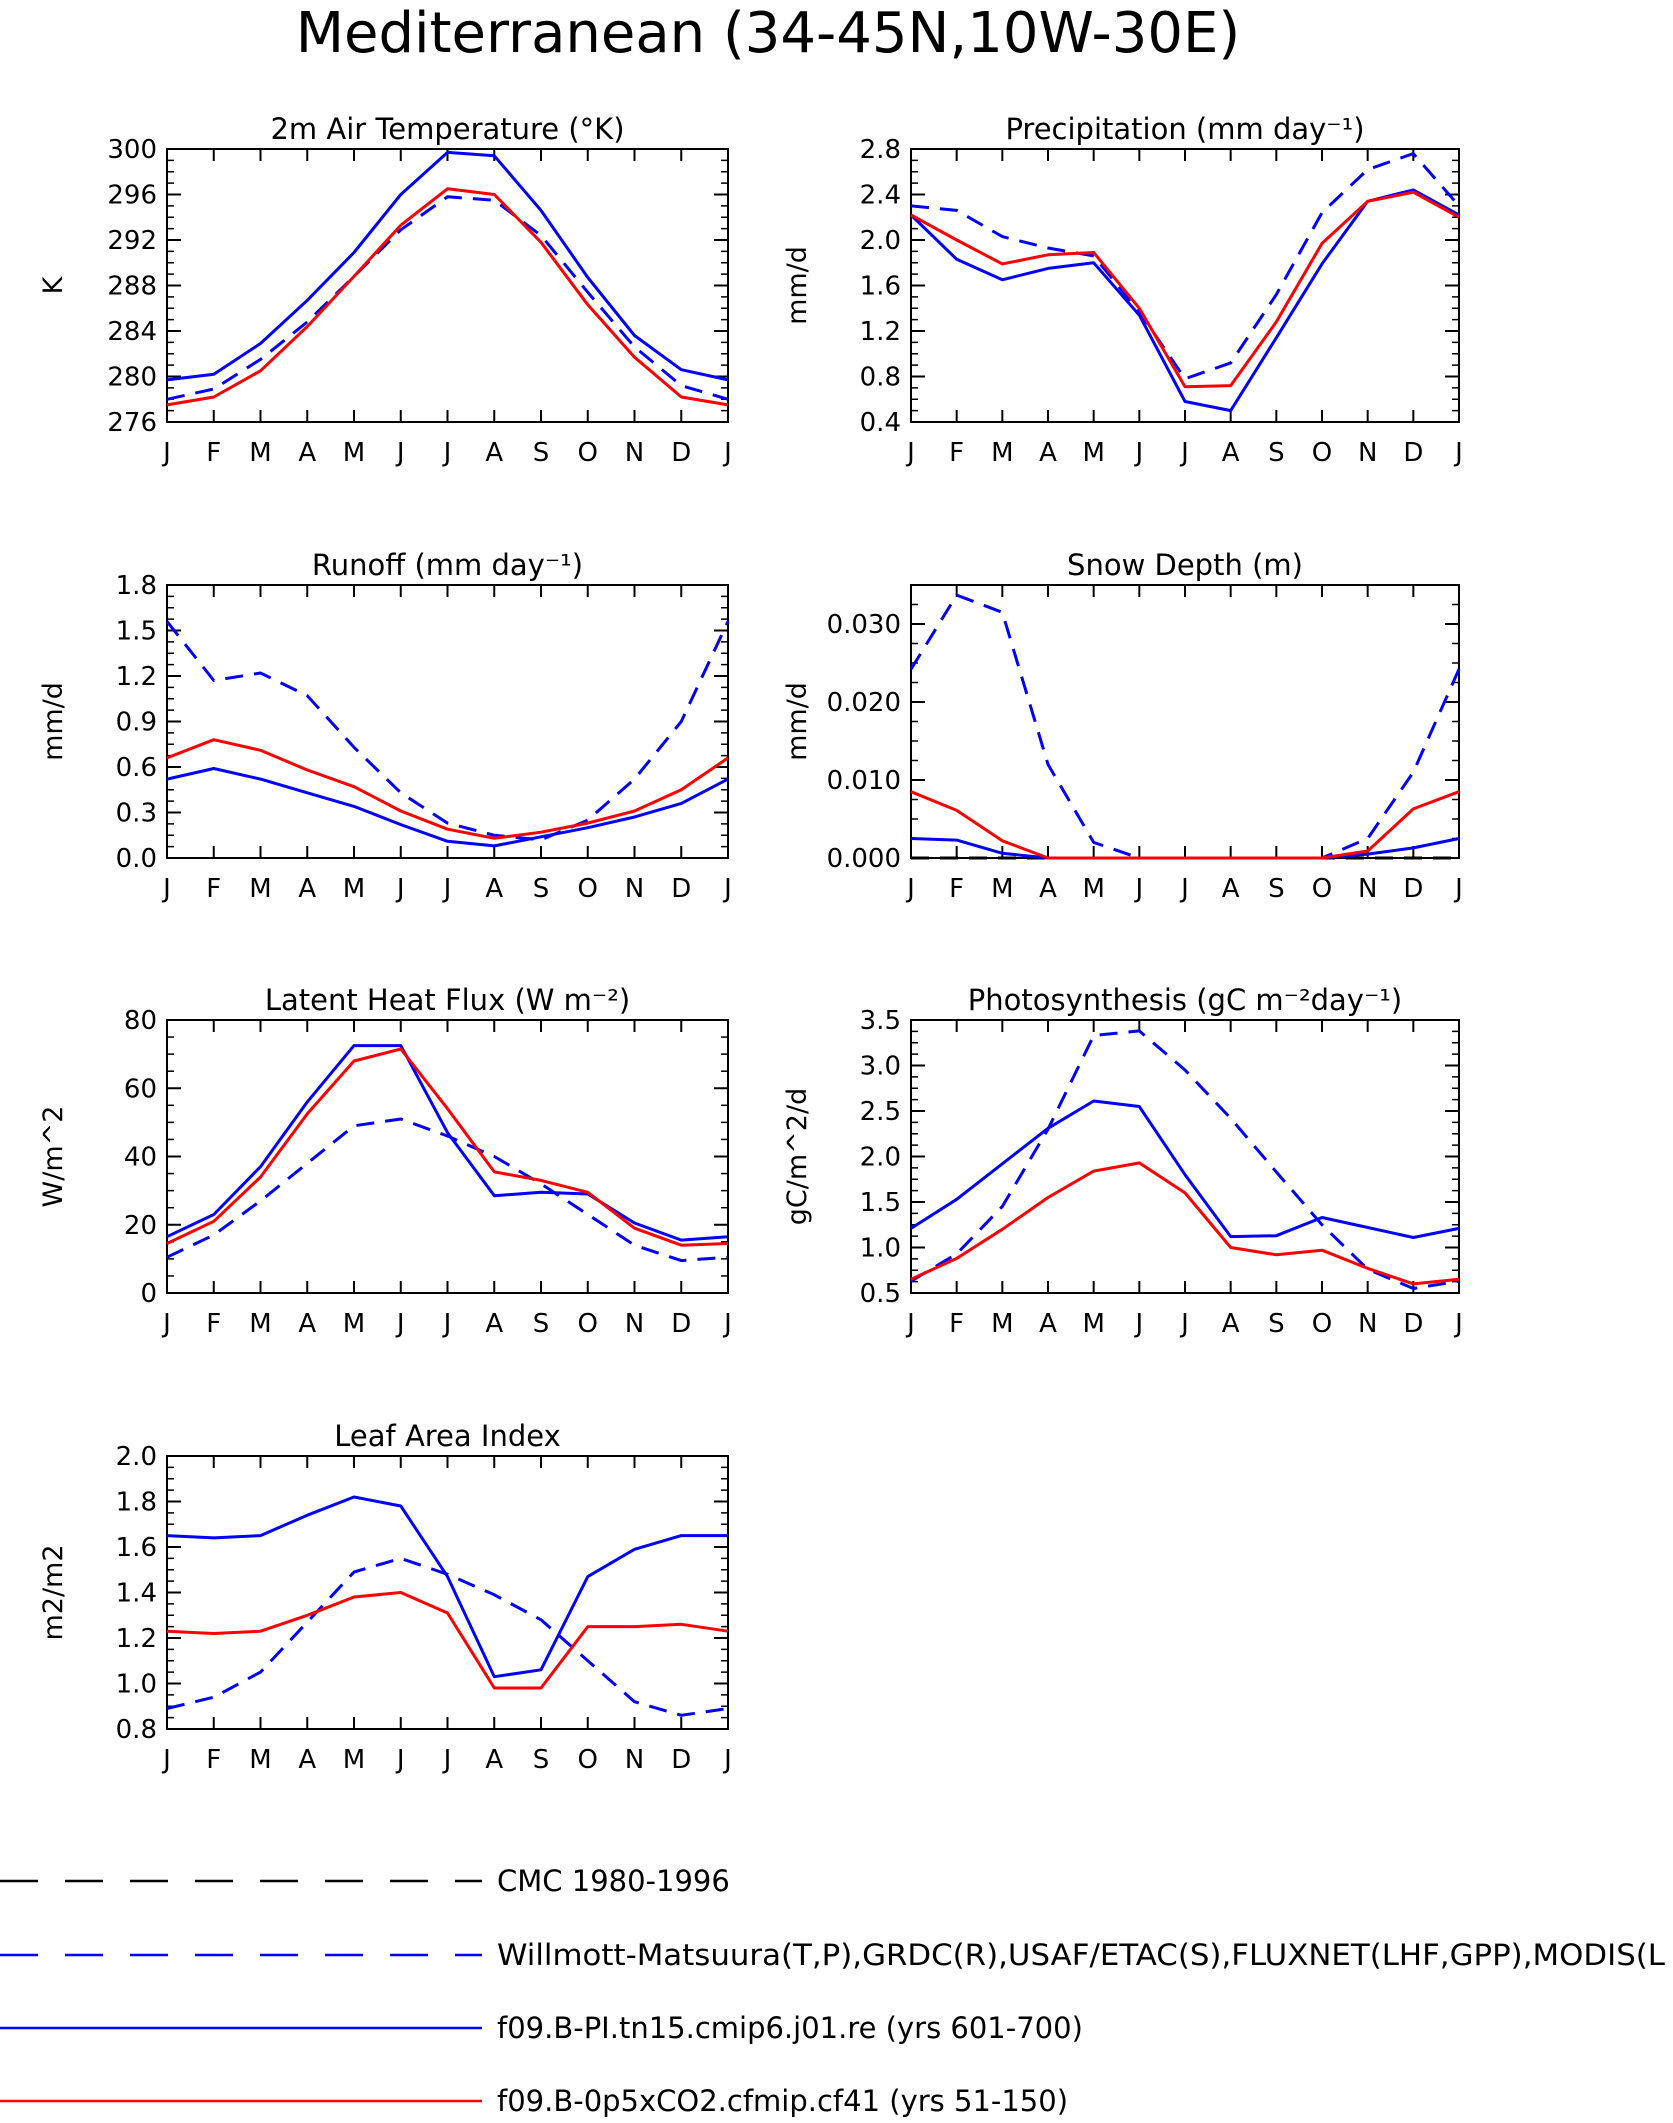  What do you see at coordinates (864, 625) in the screenshot?
I see `y-tick-label: 0.030` at bounding box center [864, 625].